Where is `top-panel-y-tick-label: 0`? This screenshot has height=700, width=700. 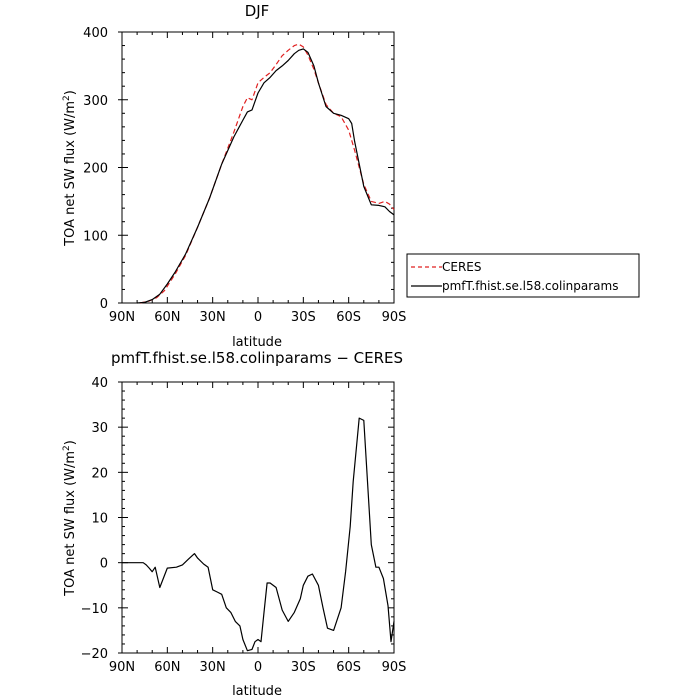 top-panel-y-tick-label: 0 is located at coordinates (104, 304).